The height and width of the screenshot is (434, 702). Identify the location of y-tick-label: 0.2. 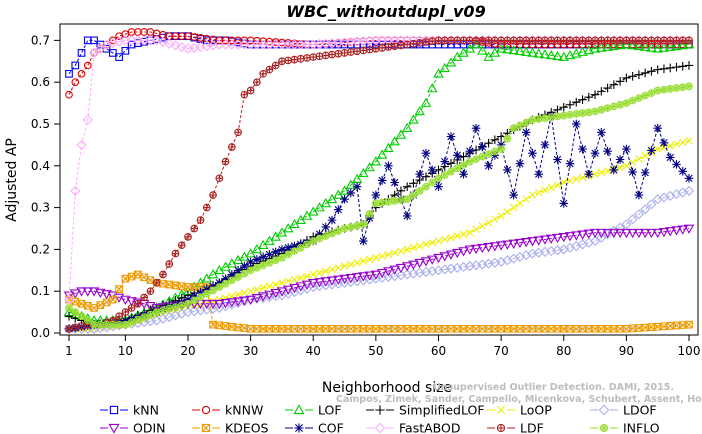
(40, 249).